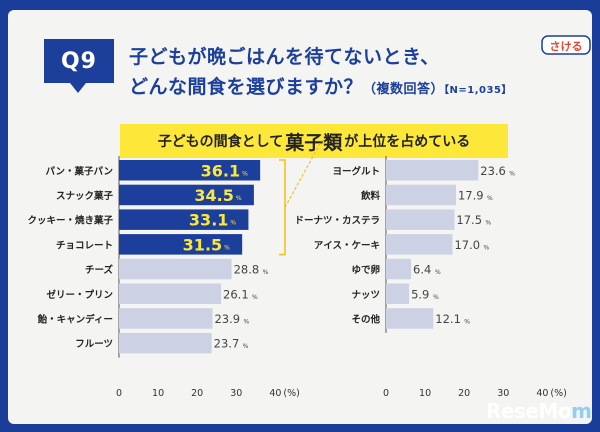 Image resolution: width=600 pixels, height=432 pixels. Describe the element at coordinates (85, 196) in the screenshot. I see `category-label: スナック菓子` at that location.